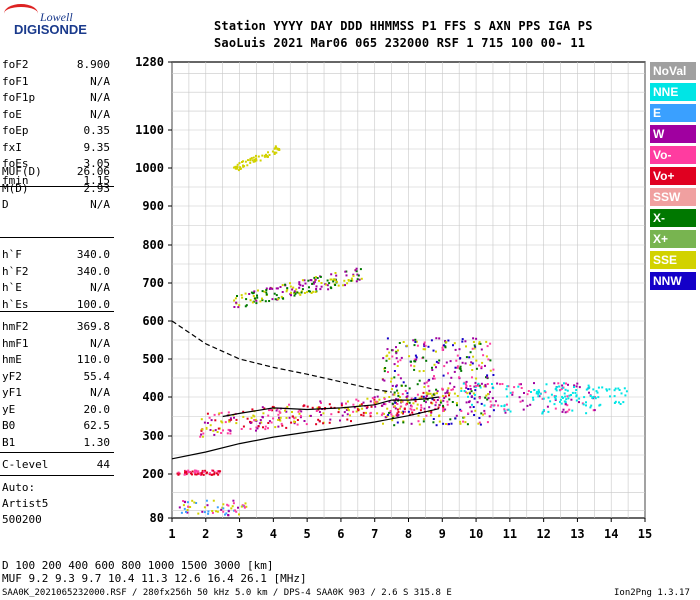  What do you see at coordinates (22, 171) in the screenshot?
I see `param-name: MUF(D)` at bounding box center [22, 171].